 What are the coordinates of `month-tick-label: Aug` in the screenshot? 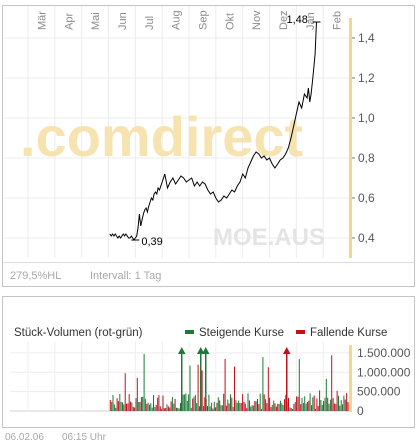 It's located at (177, 20).